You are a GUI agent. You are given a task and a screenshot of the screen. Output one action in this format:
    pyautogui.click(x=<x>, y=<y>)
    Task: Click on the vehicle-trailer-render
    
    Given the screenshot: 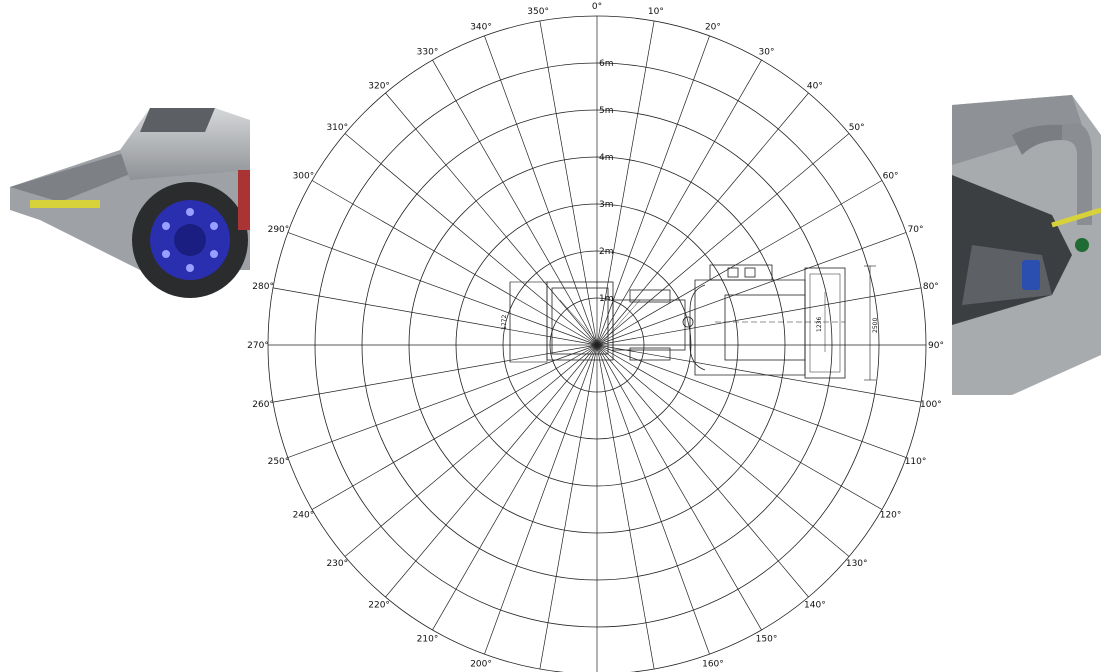 What is the action you would take?
    pyautogui.click(x=130, y=203)
    